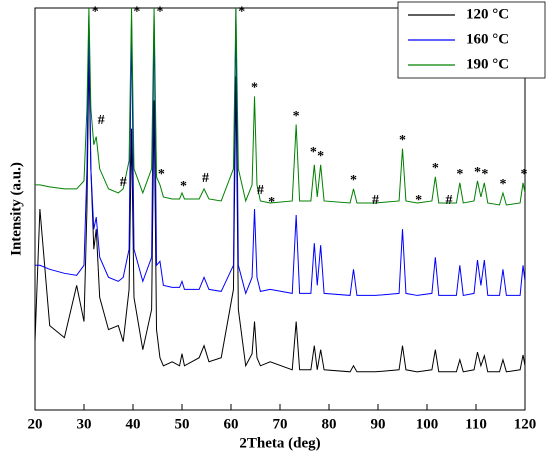 The width and height of the screenshot is (550, 463). What do you see at coordinates (487, 14) in the screenshot?
I see `legend-label: 120 °C` at bounding box center [487, 14].